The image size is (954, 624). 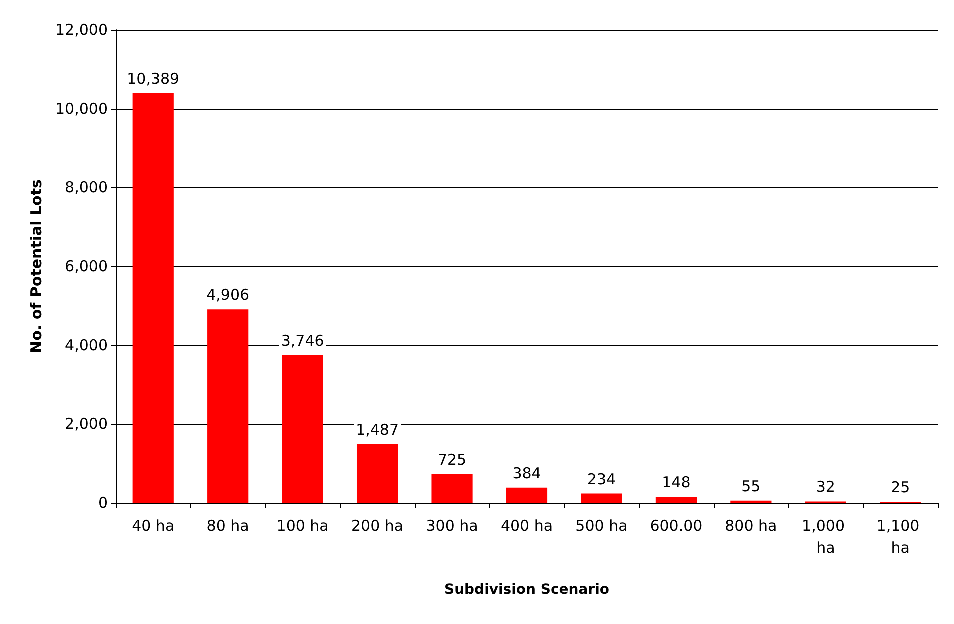 I want to click on data-label: 25, so click(x=900, y=487).